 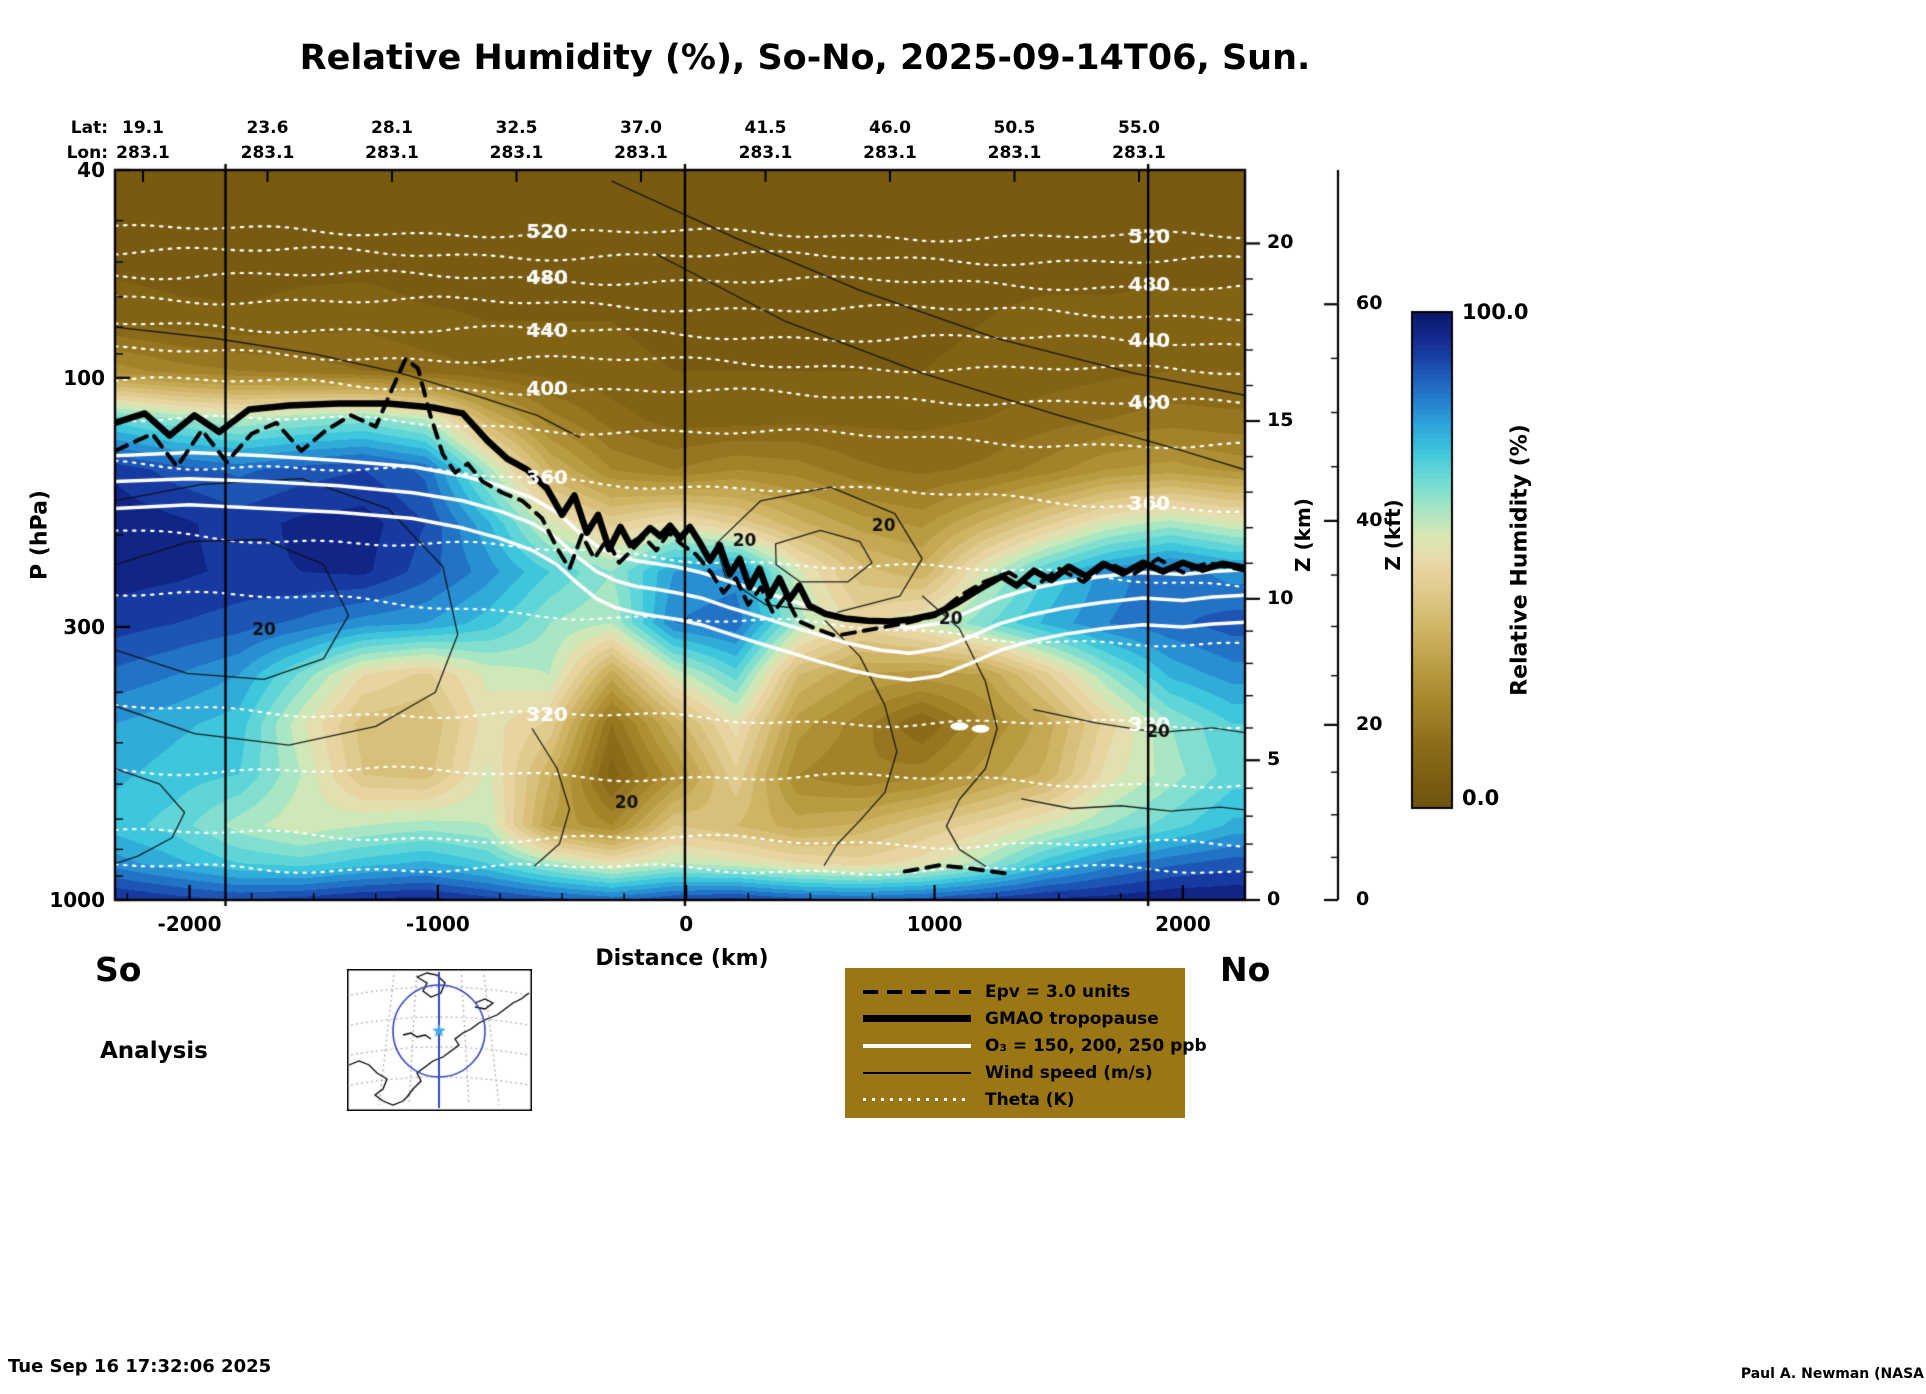 What do you see at coordinates (765, 128) in the screenshot?
I see `lat-value: 41.5` at bounding box center [765, 128].